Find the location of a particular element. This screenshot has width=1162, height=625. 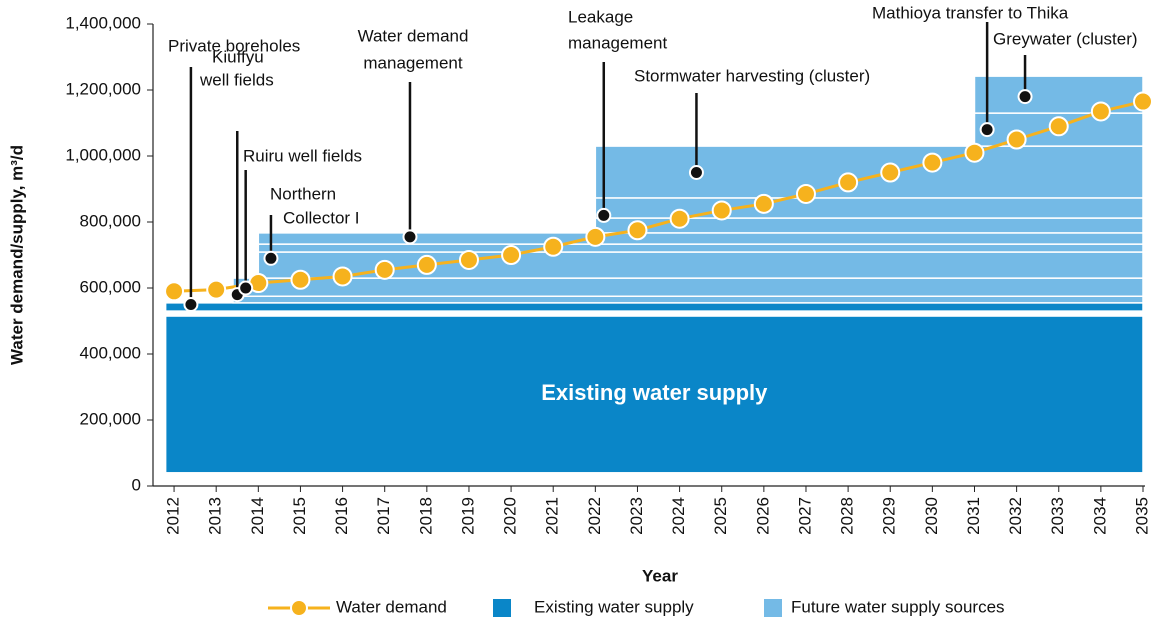

y-tick-label: 1,200,000 is located at coordinates (103, 88).